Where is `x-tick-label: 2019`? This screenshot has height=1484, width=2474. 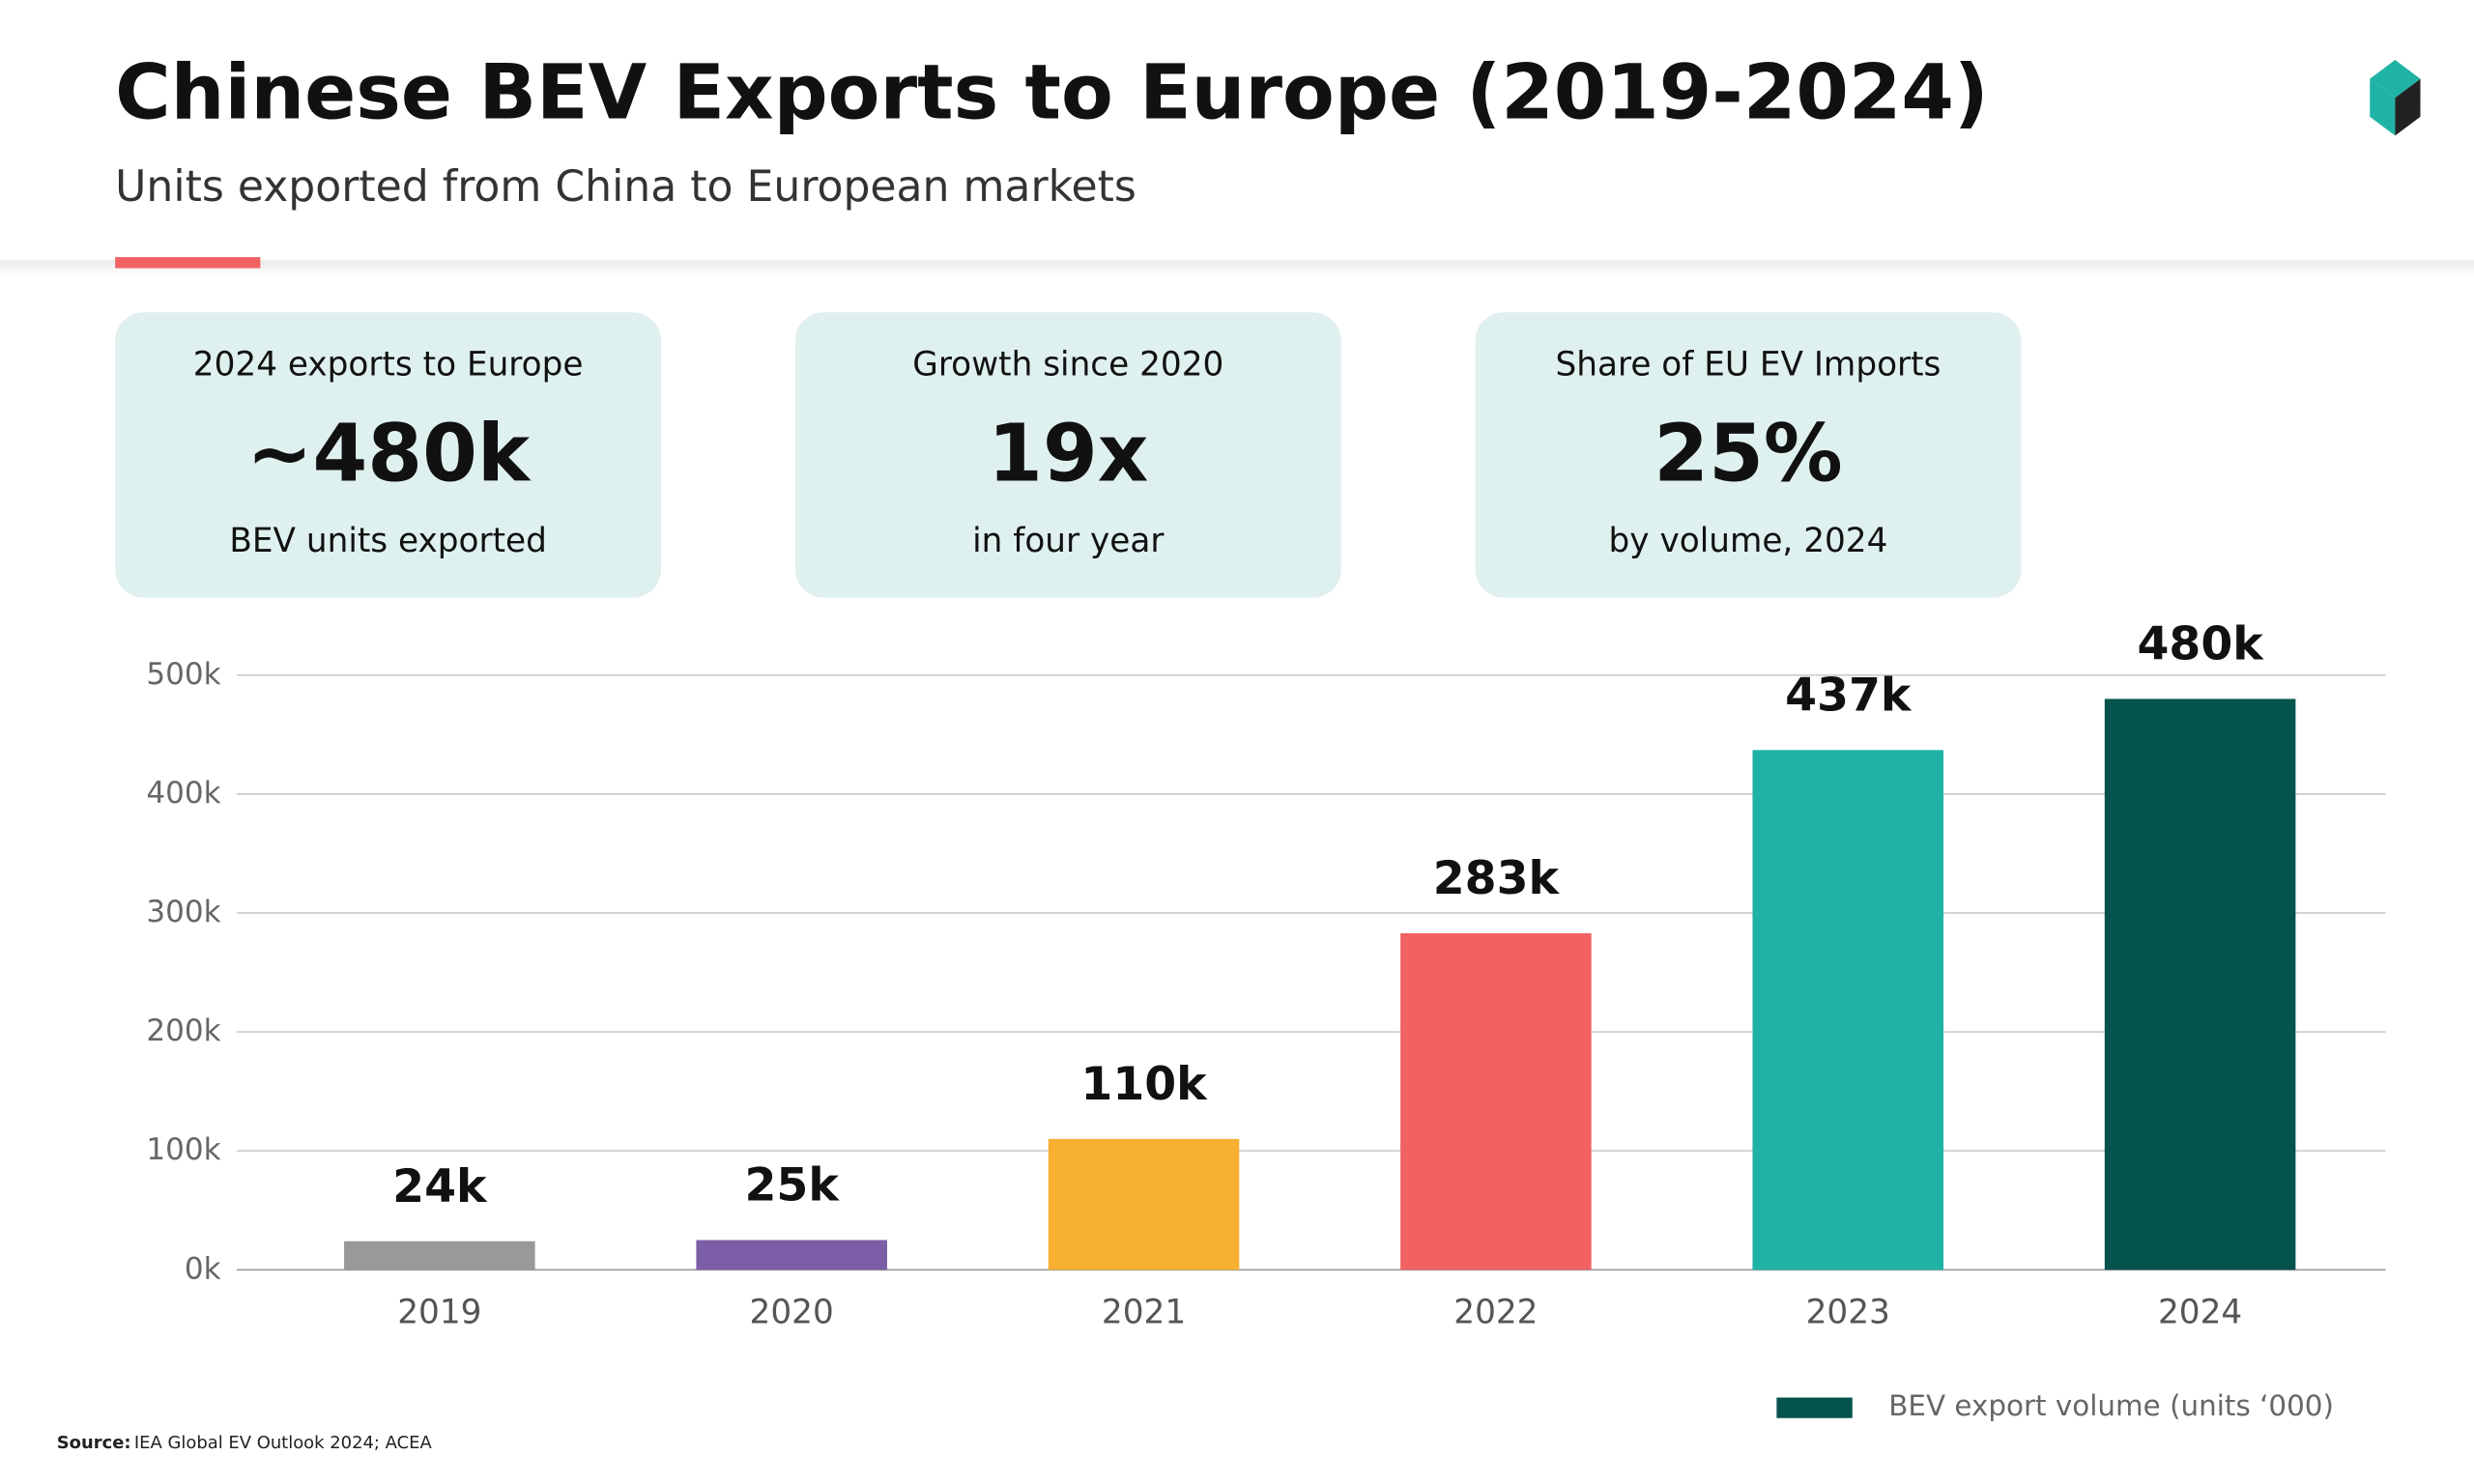
x-tick-label: 2019 is located at coordinates (439, 1312).